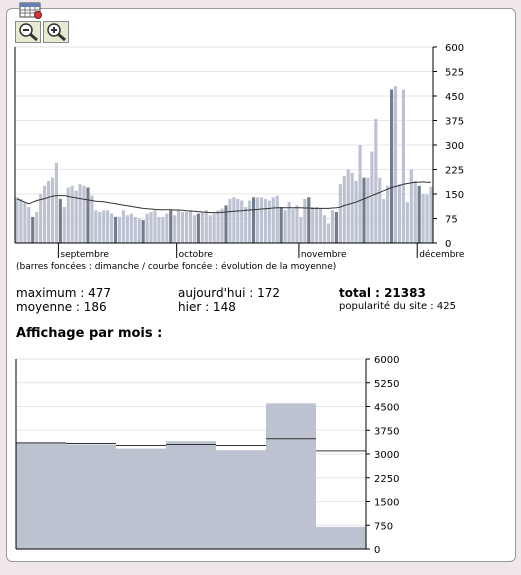  I want to click on y-tick-label: 3750, so click(386, 431).